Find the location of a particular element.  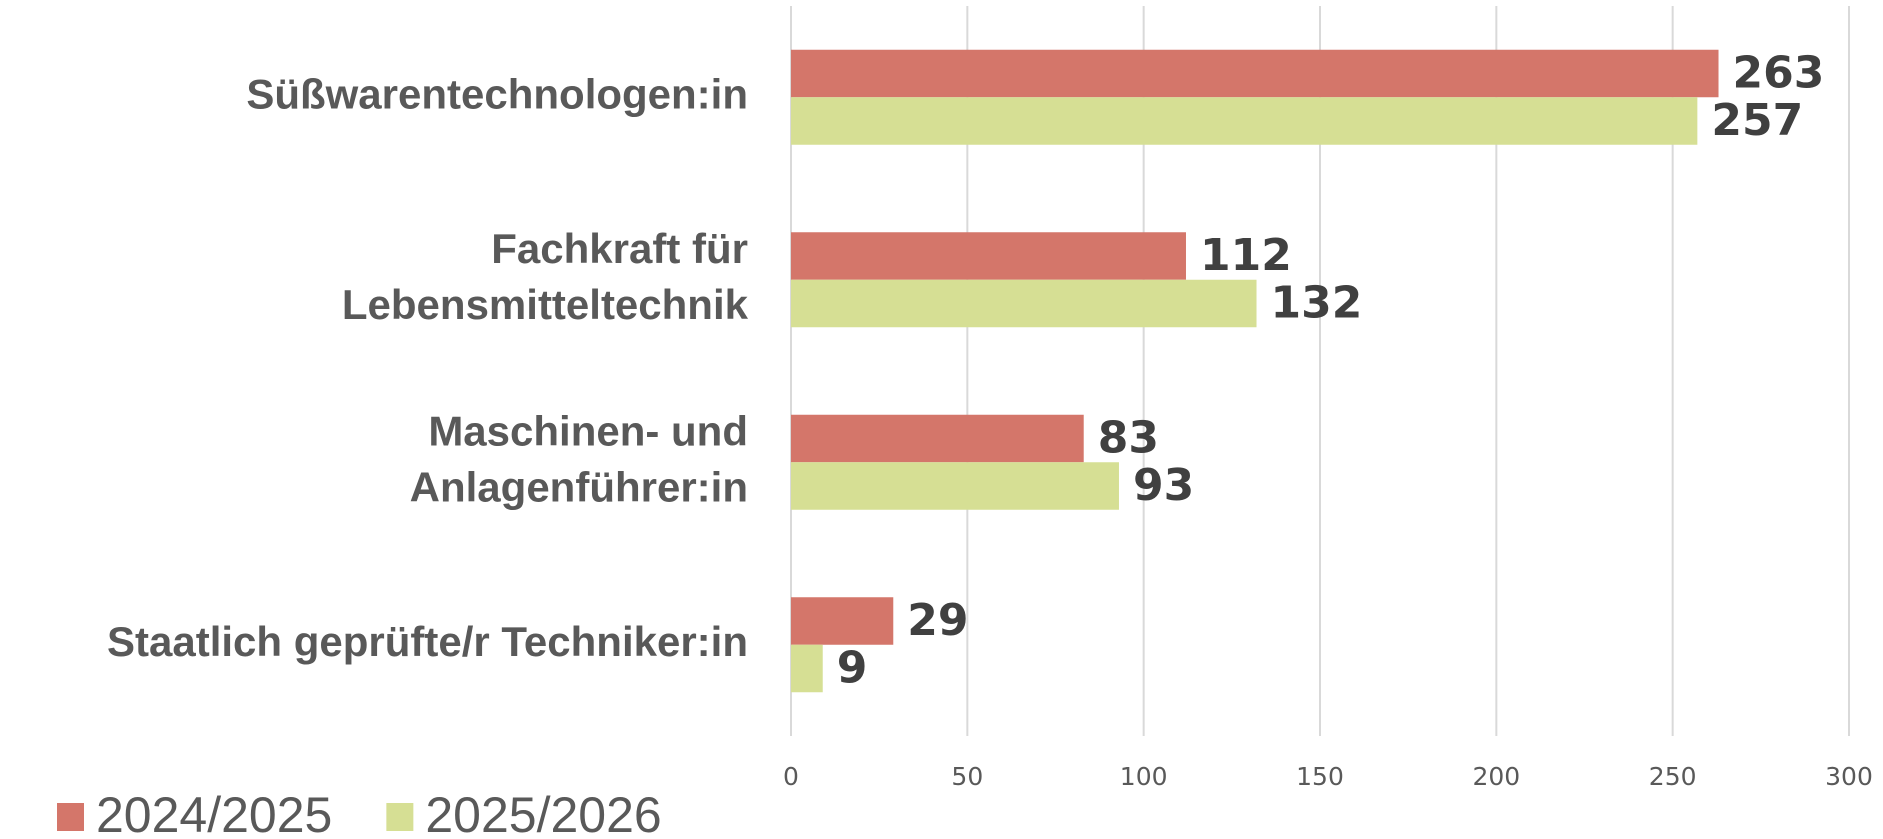

category-label-line: Süßwarentechnologen:in is located at coordinates (497, 93).